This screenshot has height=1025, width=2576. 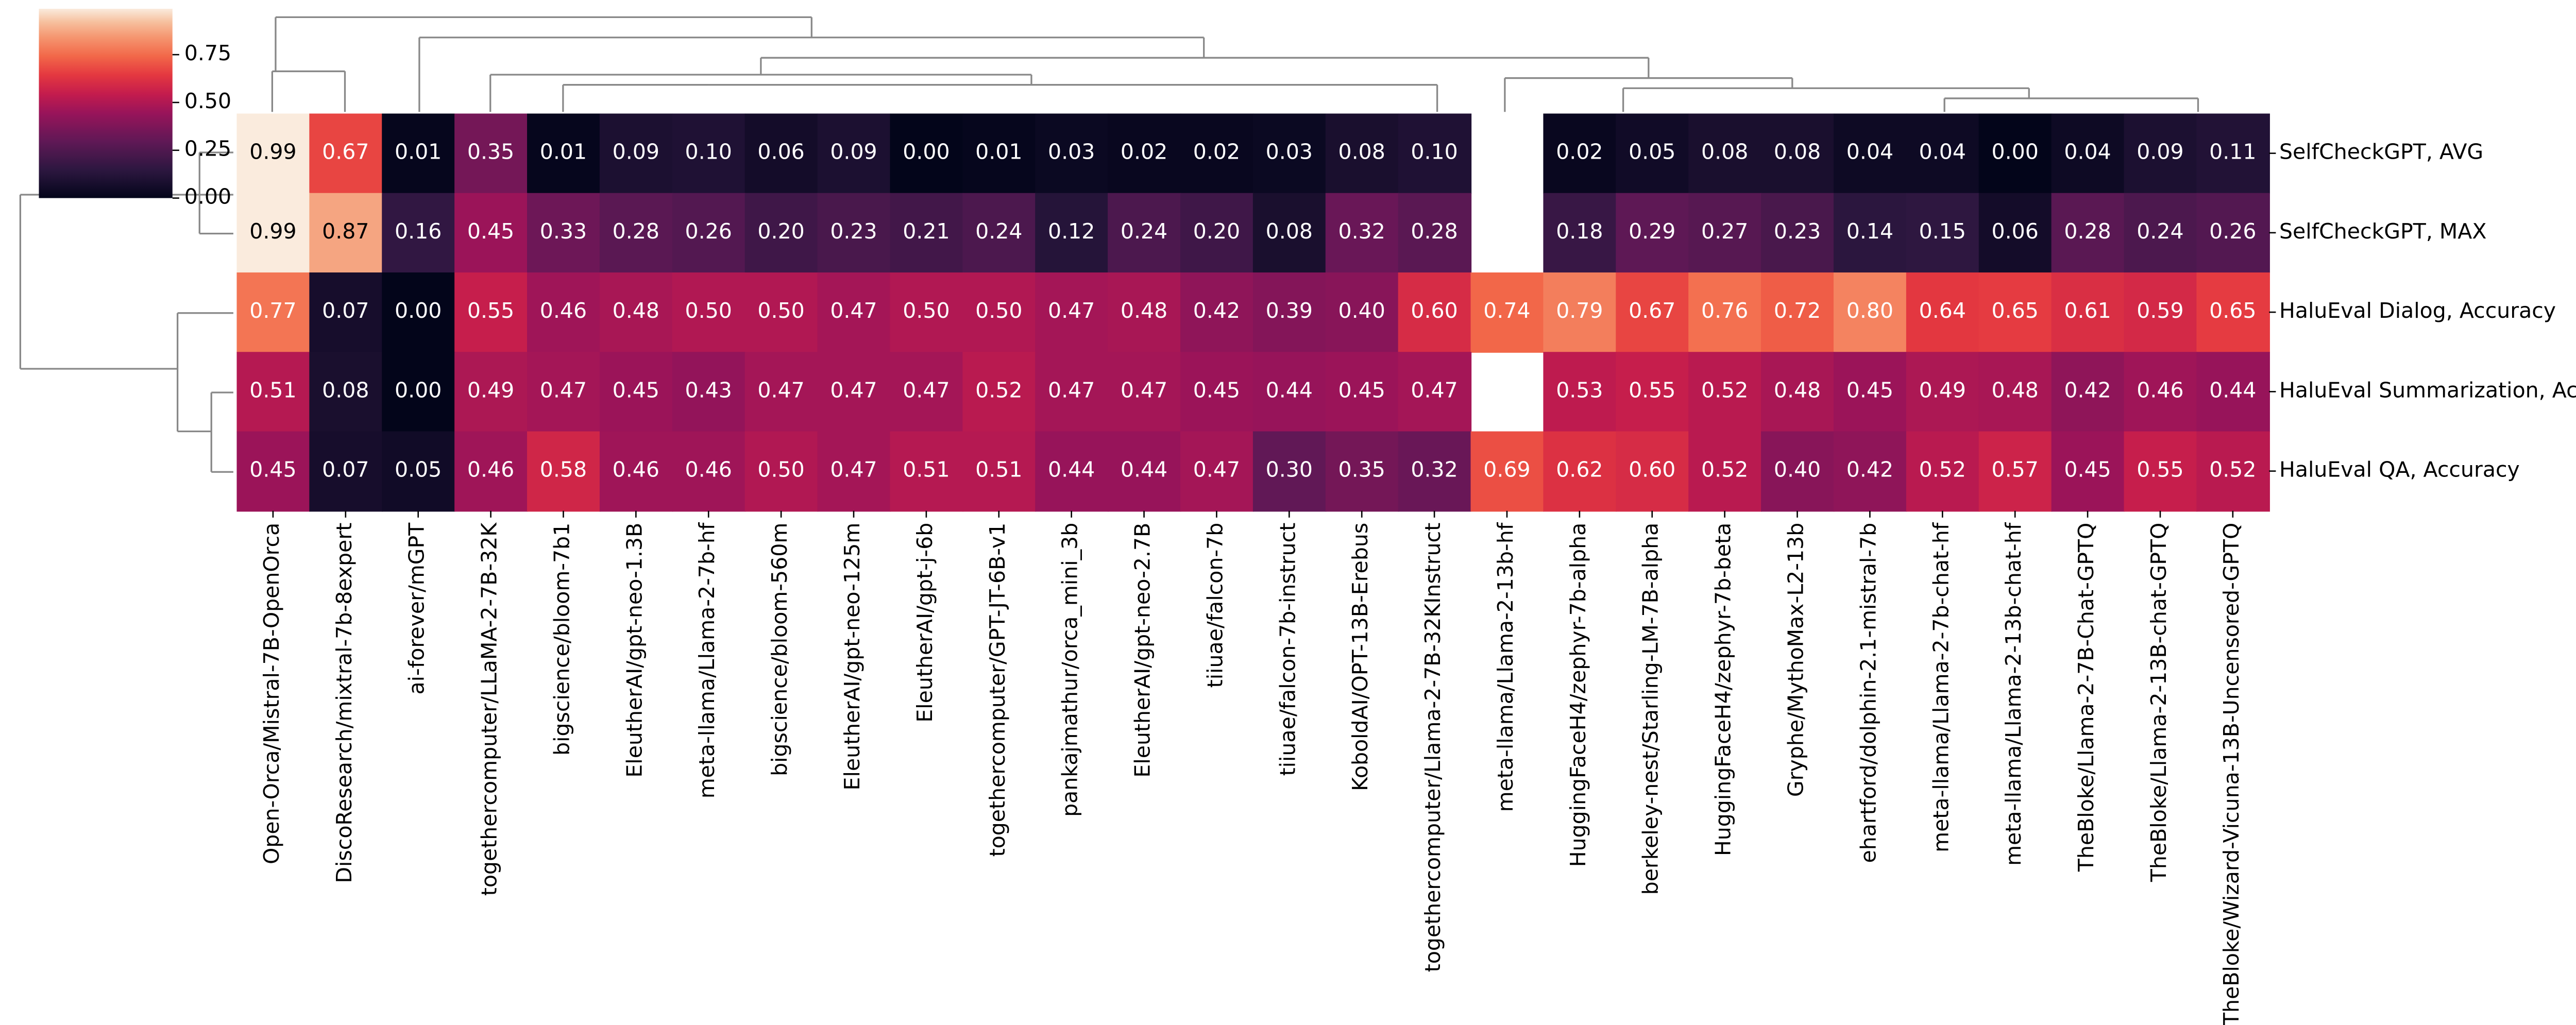 What do you see at coordinates (998, 152) in the screenshot?
I see `cell-label: 0.01` at bounding box center [998, 152].